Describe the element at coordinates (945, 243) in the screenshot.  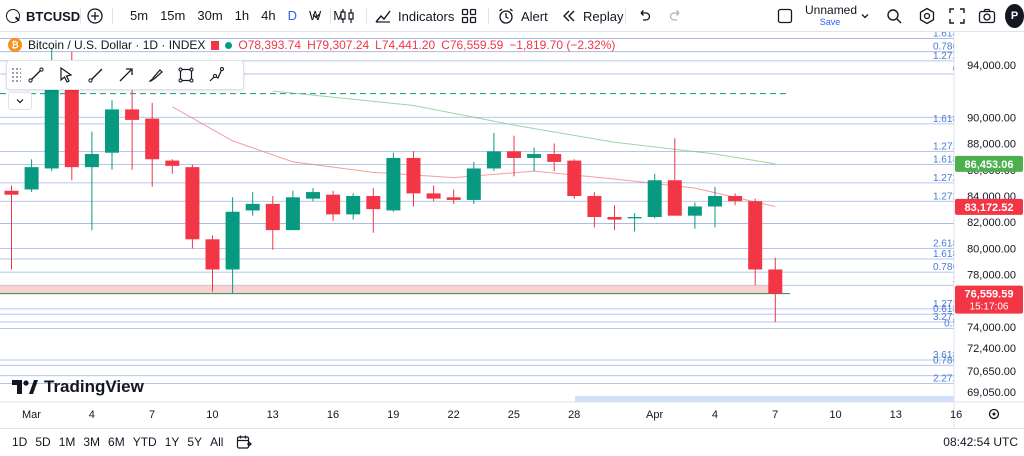
I see `fib-label: 2.618` at that location.